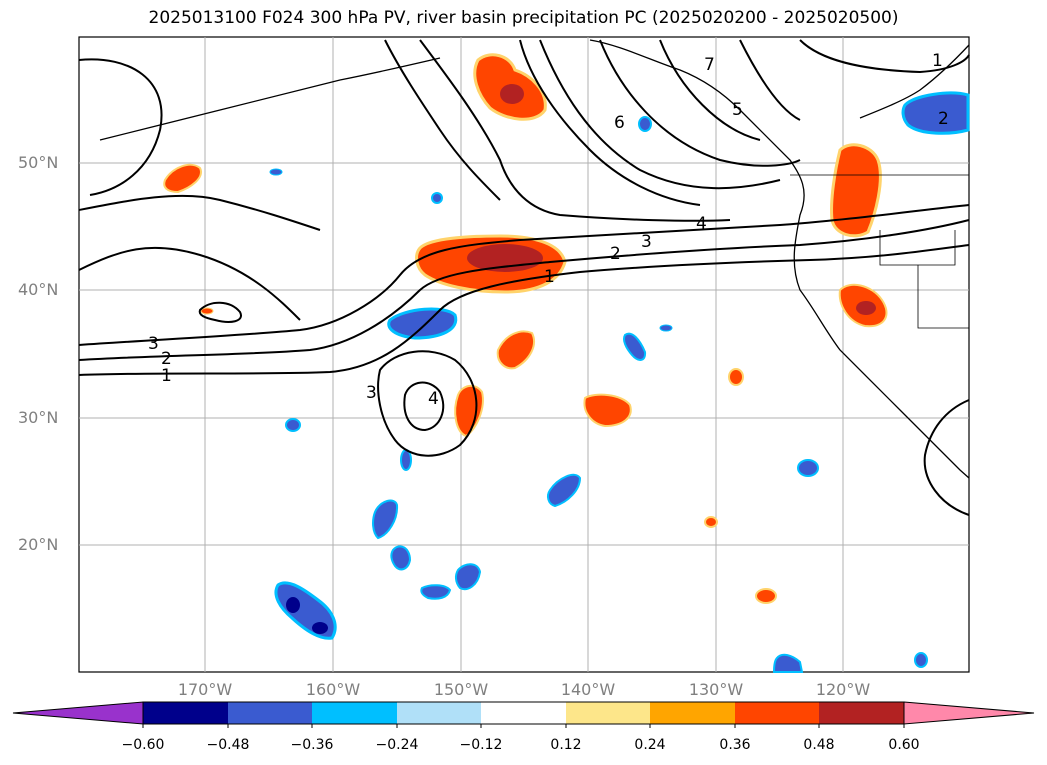 The width and height of the screenshot is (1047, 765). What do you see at coordinates (461, 689) in the screenshot?
I see `lon-label-150w: 150°W` at bounding box center [461, 689].